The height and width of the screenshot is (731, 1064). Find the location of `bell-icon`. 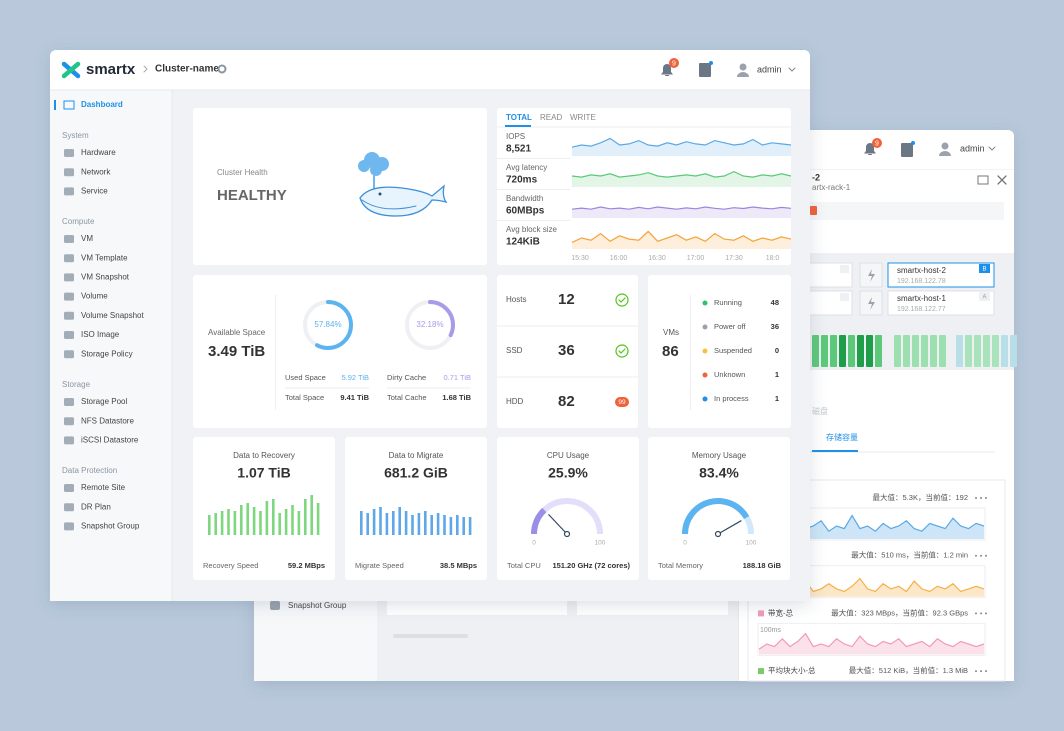

bell-icon is located at coordinates (870, 149).